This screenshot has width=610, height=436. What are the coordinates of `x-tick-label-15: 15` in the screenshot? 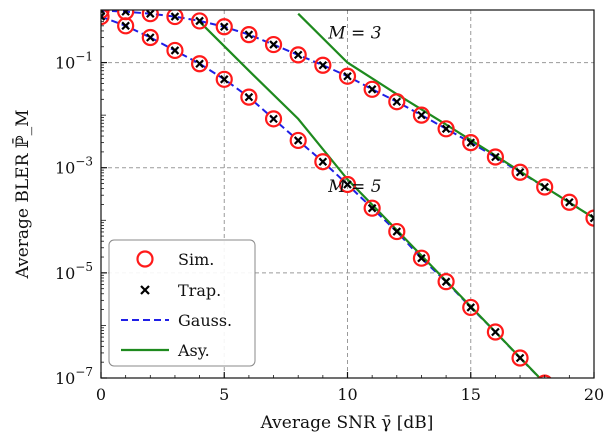 It's located at (471, 394).